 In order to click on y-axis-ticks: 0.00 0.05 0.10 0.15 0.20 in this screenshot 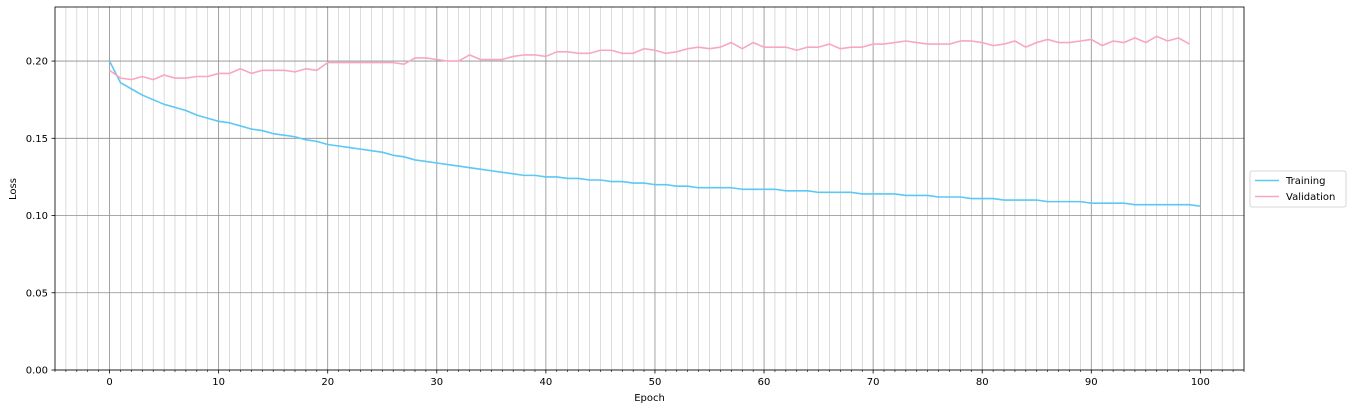, I will do `click(40, 217)`.